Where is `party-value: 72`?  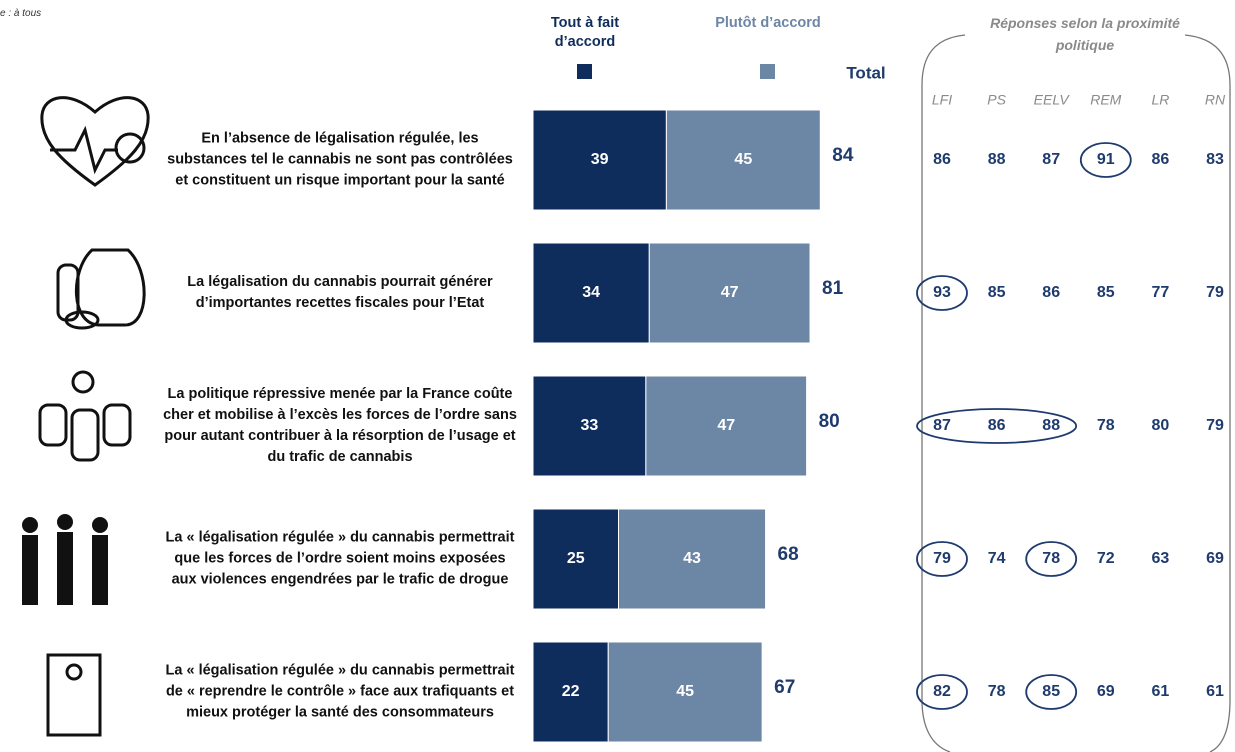
party-value: 72 is located at coordinates (1106, 558).